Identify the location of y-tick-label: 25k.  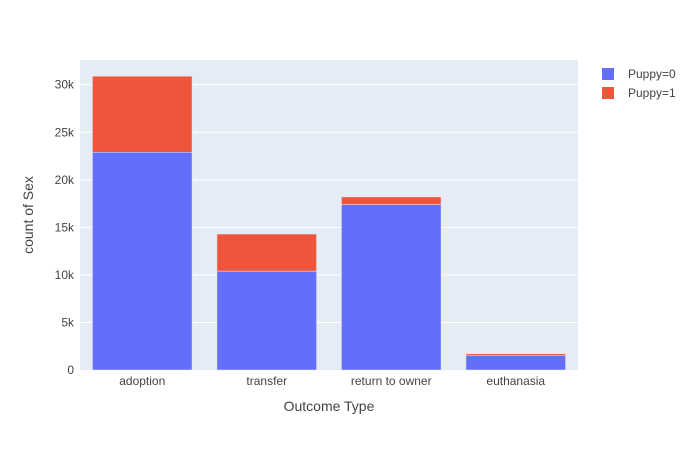
(65, 132).